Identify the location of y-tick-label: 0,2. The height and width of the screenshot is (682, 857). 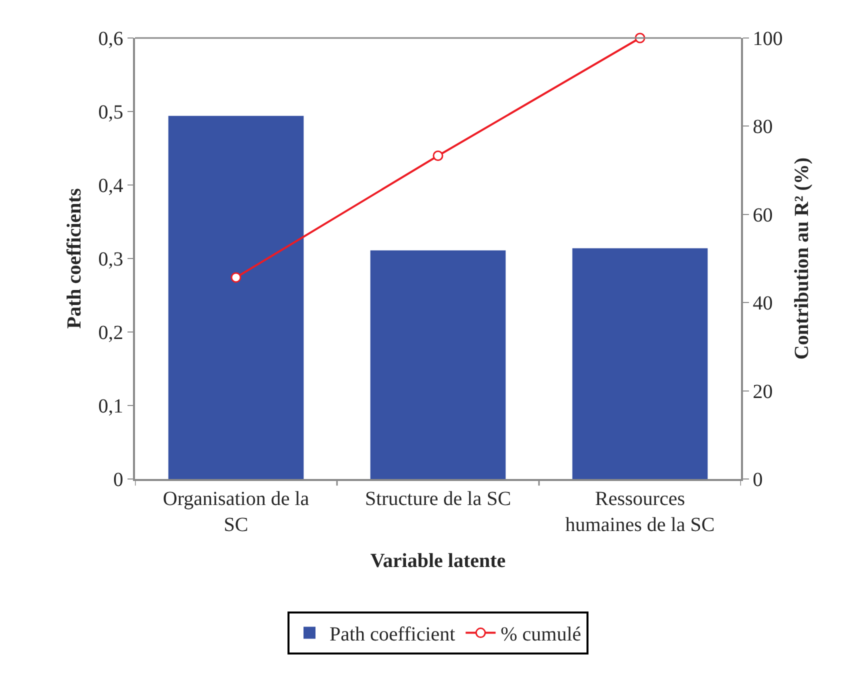
(111, 333).